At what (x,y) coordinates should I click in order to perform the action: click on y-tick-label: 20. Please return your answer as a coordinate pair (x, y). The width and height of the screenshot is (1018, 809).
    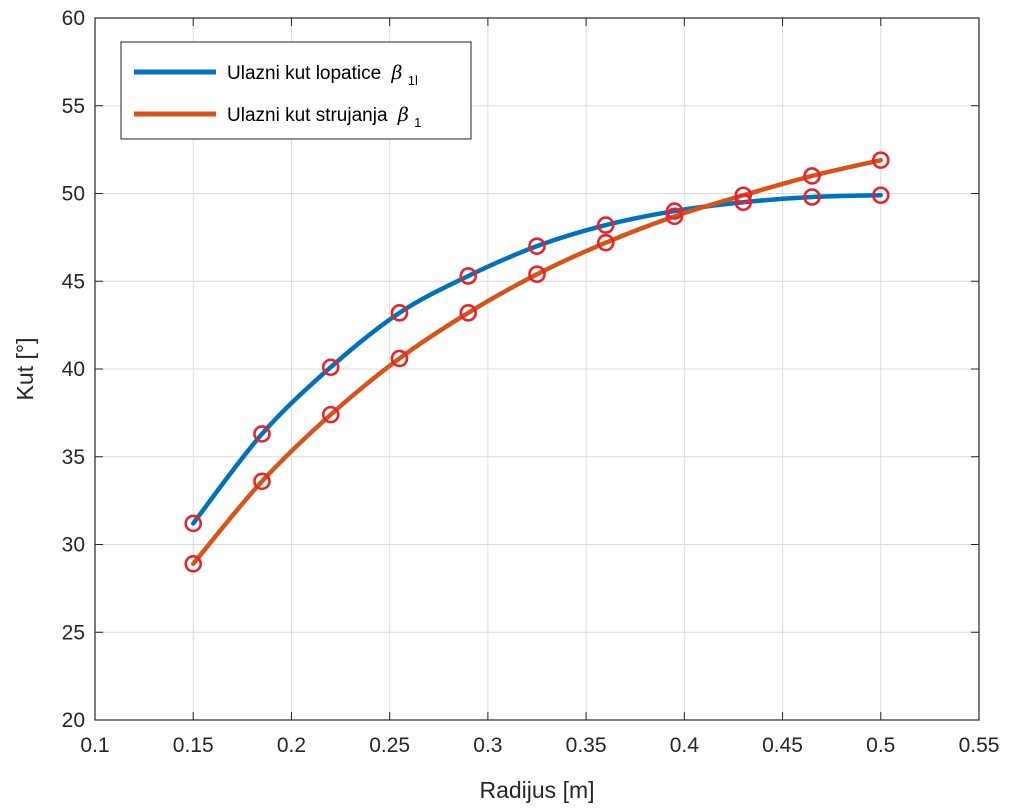
    Looking at the image, I should click on (73, 720).